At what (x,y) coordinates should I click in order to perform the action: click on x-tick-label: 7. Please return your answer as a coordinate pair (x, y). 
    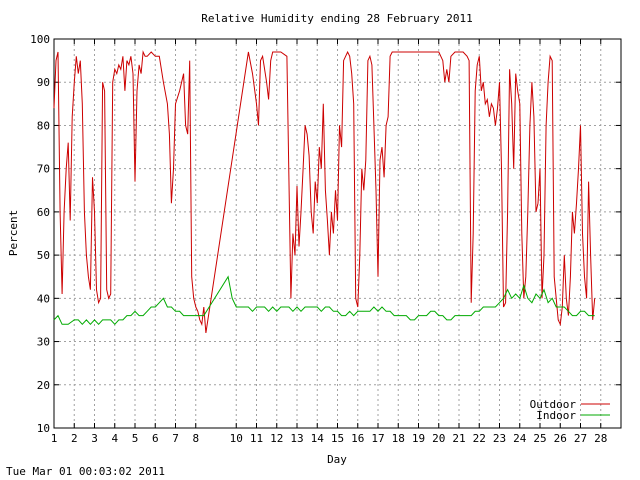
    Looking at the image, I should click on (175, 438).